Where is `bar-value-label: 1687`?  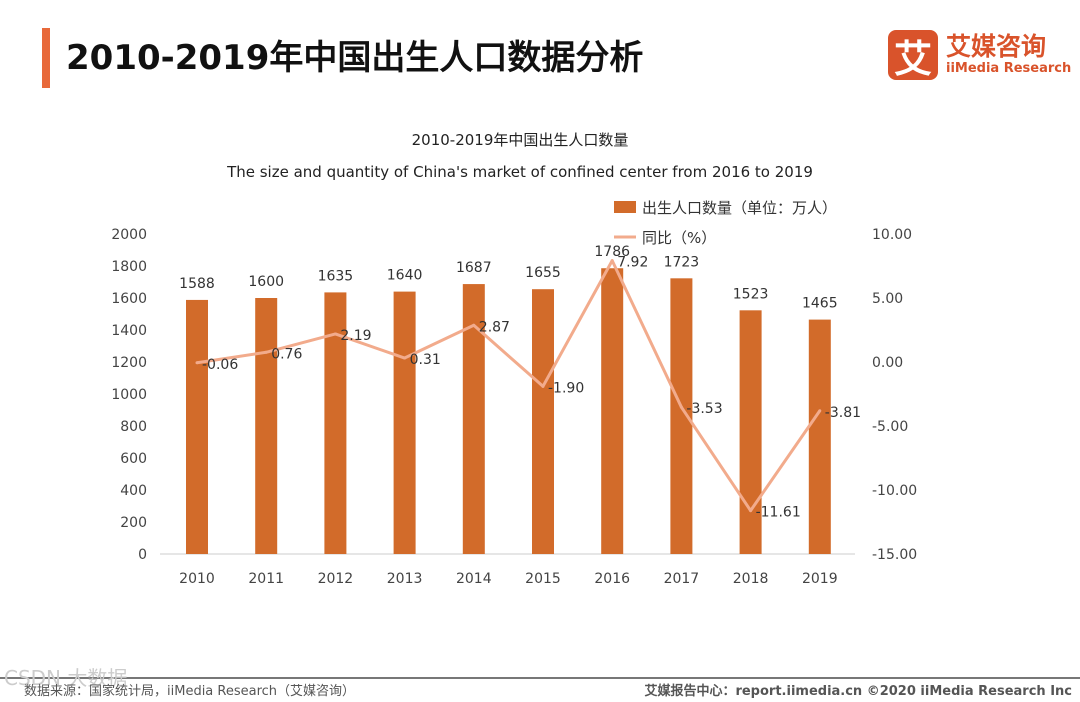
bar-value-label: 1687 is located at coordinates (474, 268).